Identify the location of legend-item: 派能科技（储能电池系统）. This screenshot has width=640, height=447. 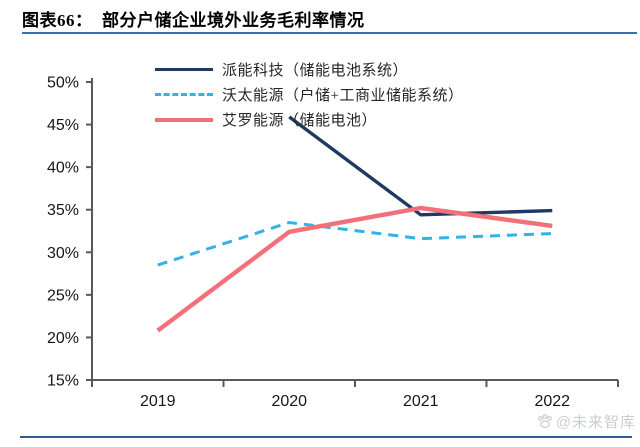
(309, 70).